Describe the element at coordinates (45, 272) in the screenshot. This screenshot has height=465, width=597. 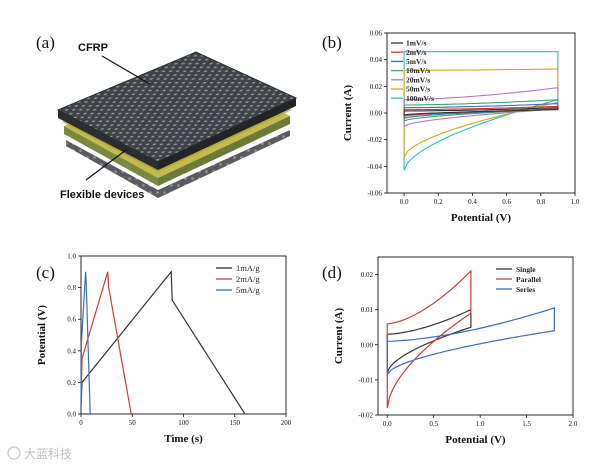
I see `panel-c-label: (c)` at that location.